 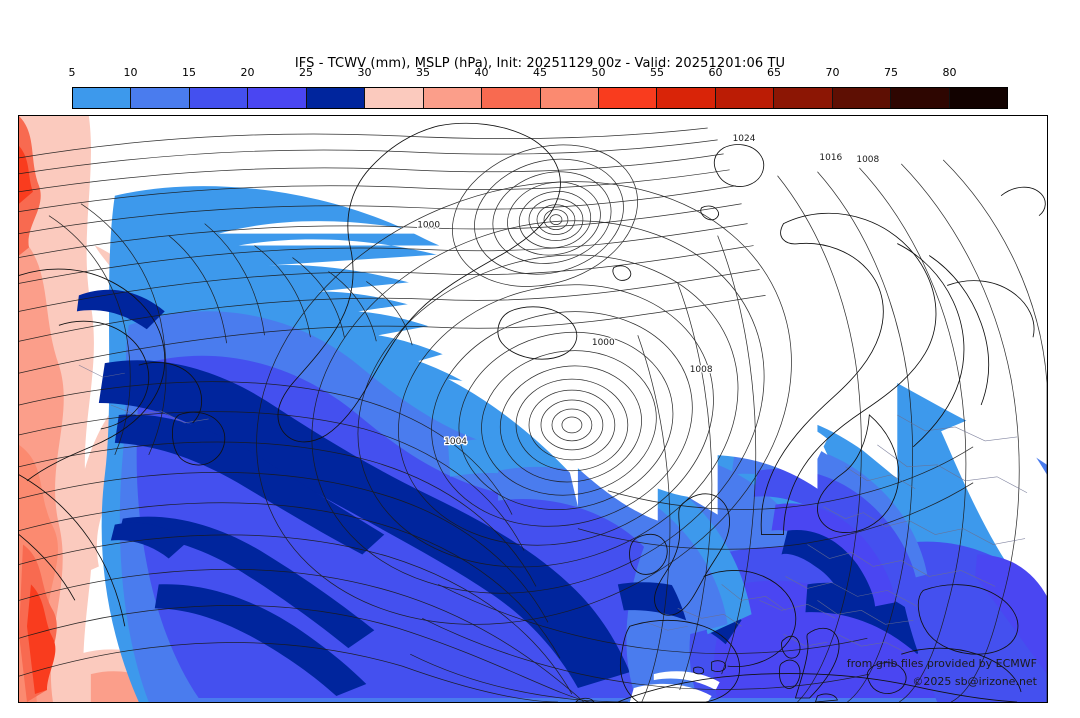 I want to click on colorbar-tick-70: 70, so click(x=832, y=72).